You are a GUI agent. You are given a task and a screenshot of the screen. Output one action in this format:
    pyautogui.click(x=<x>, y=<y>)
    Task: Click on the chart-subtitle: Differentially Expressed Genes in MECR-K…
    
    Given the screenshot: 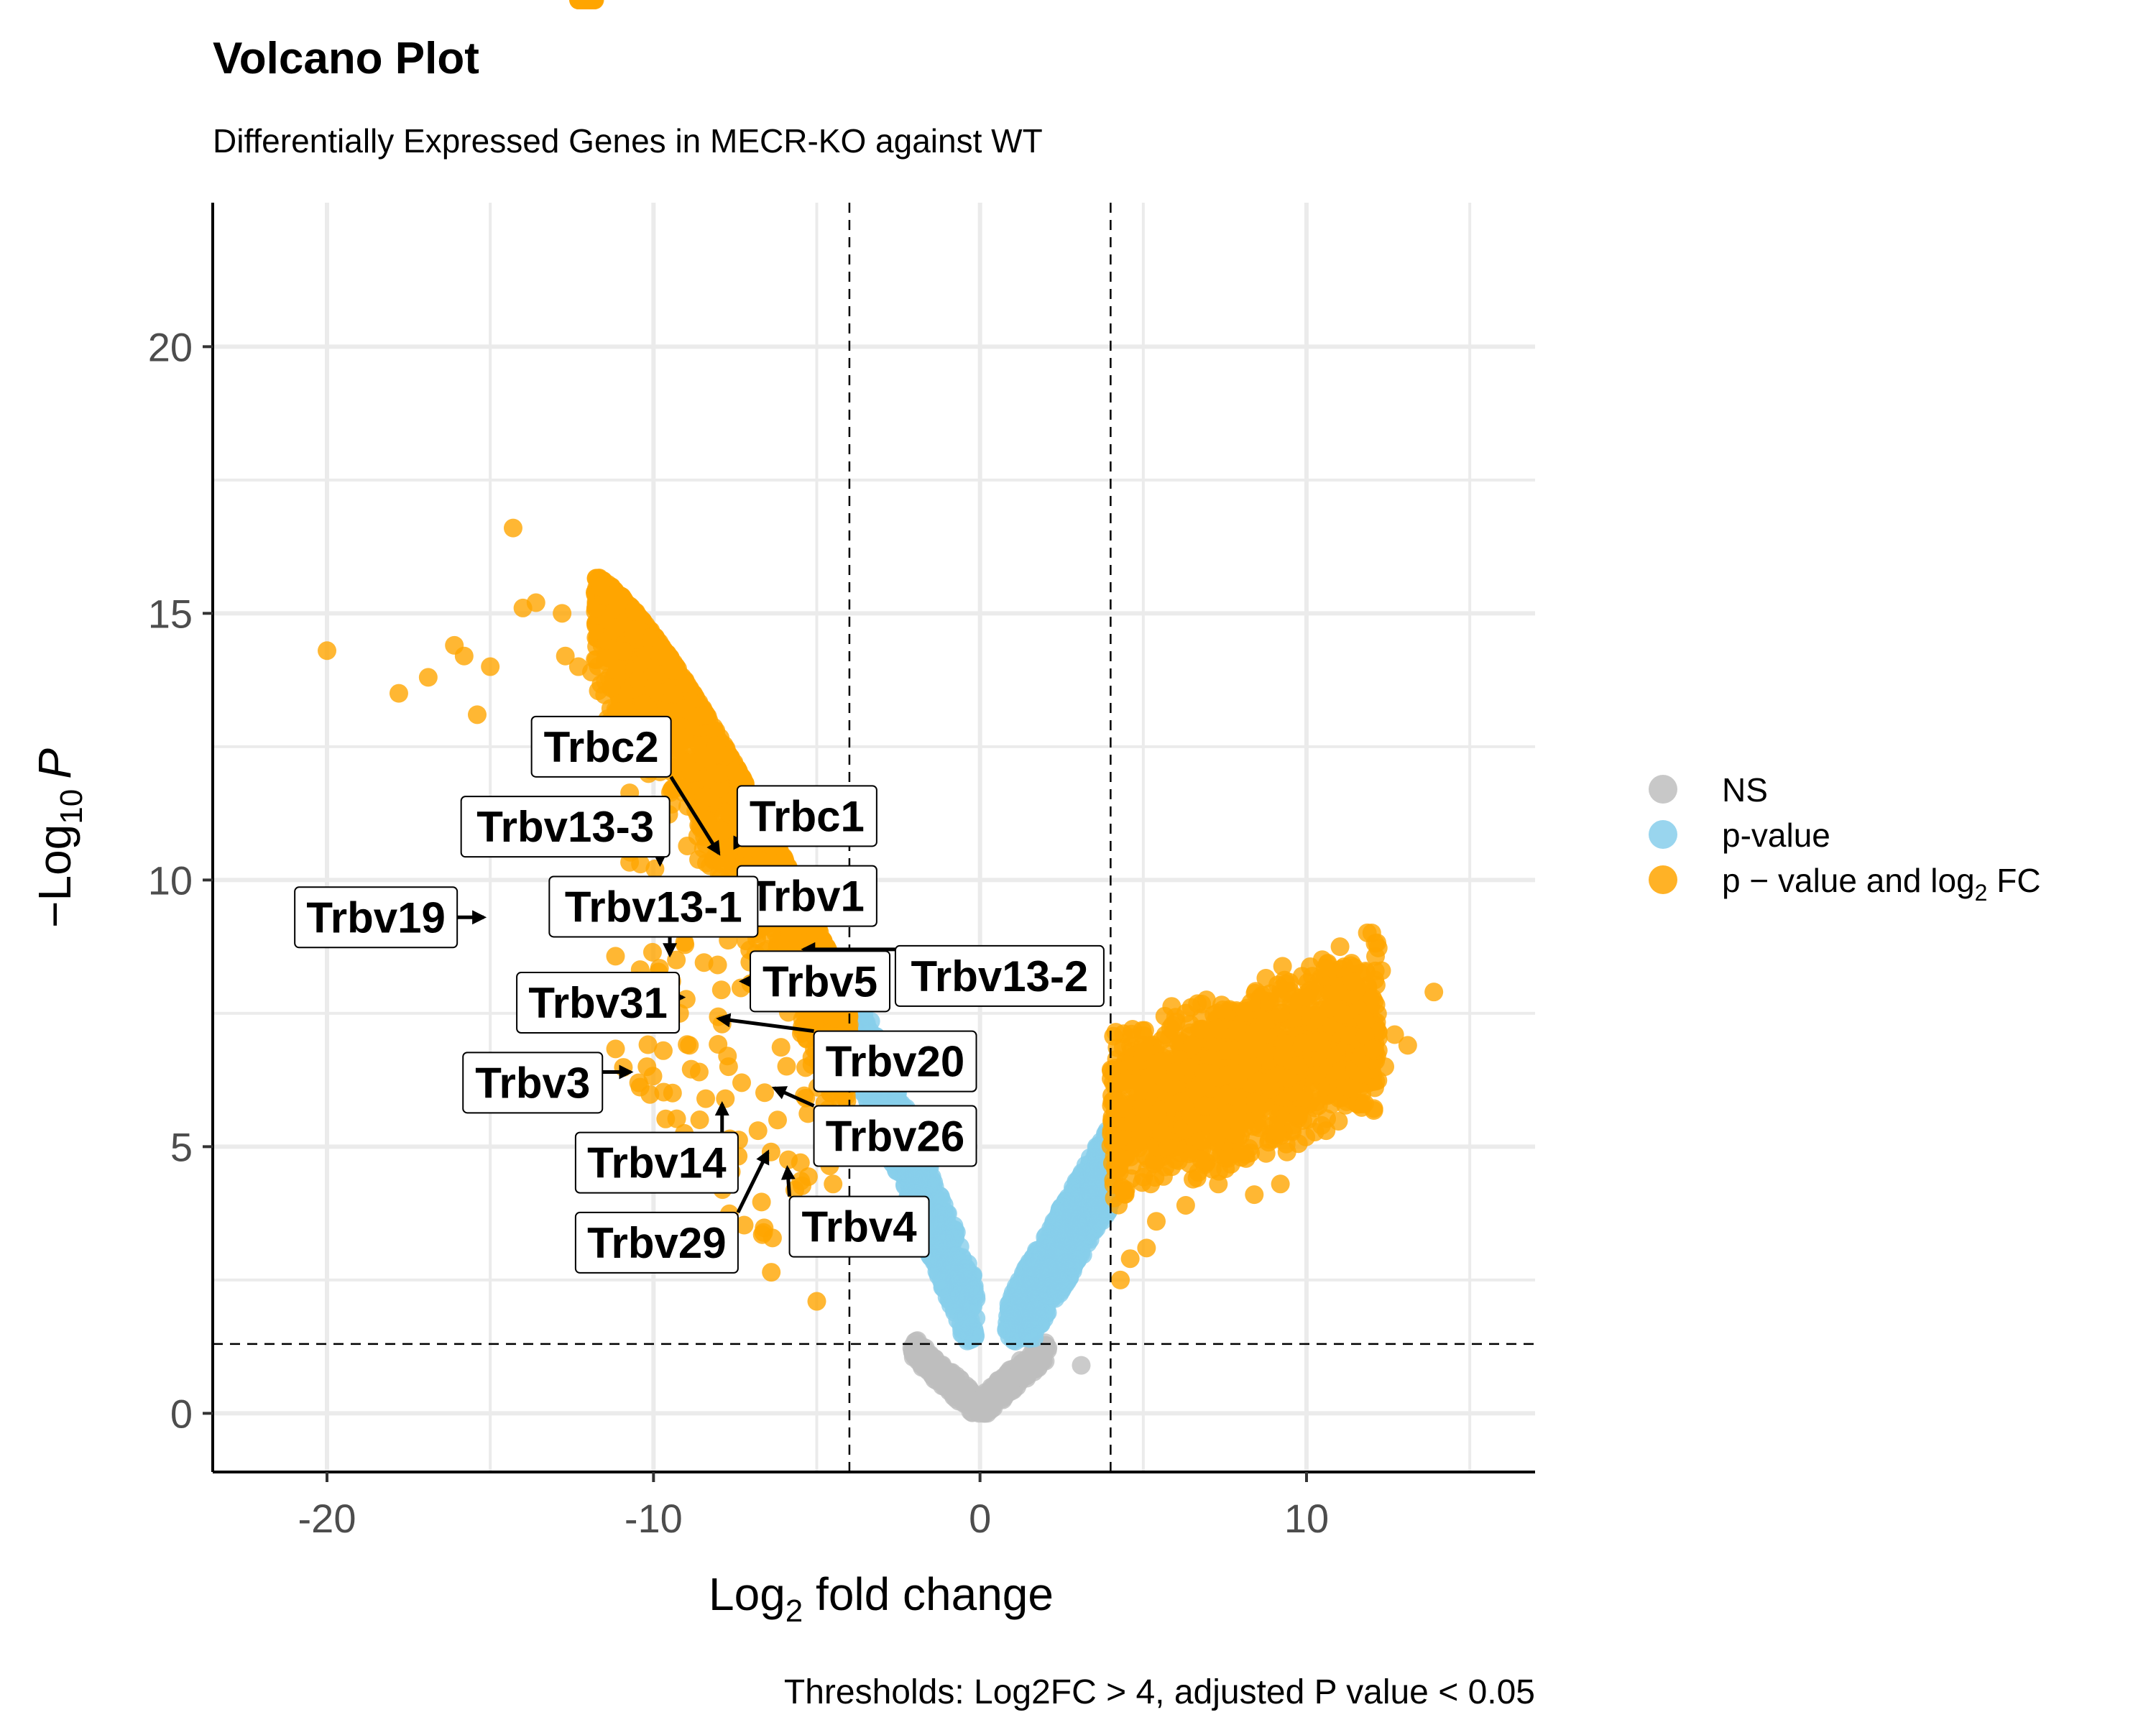 What is the action you would take?
    pyautogui.click(x=628, y=141)
    